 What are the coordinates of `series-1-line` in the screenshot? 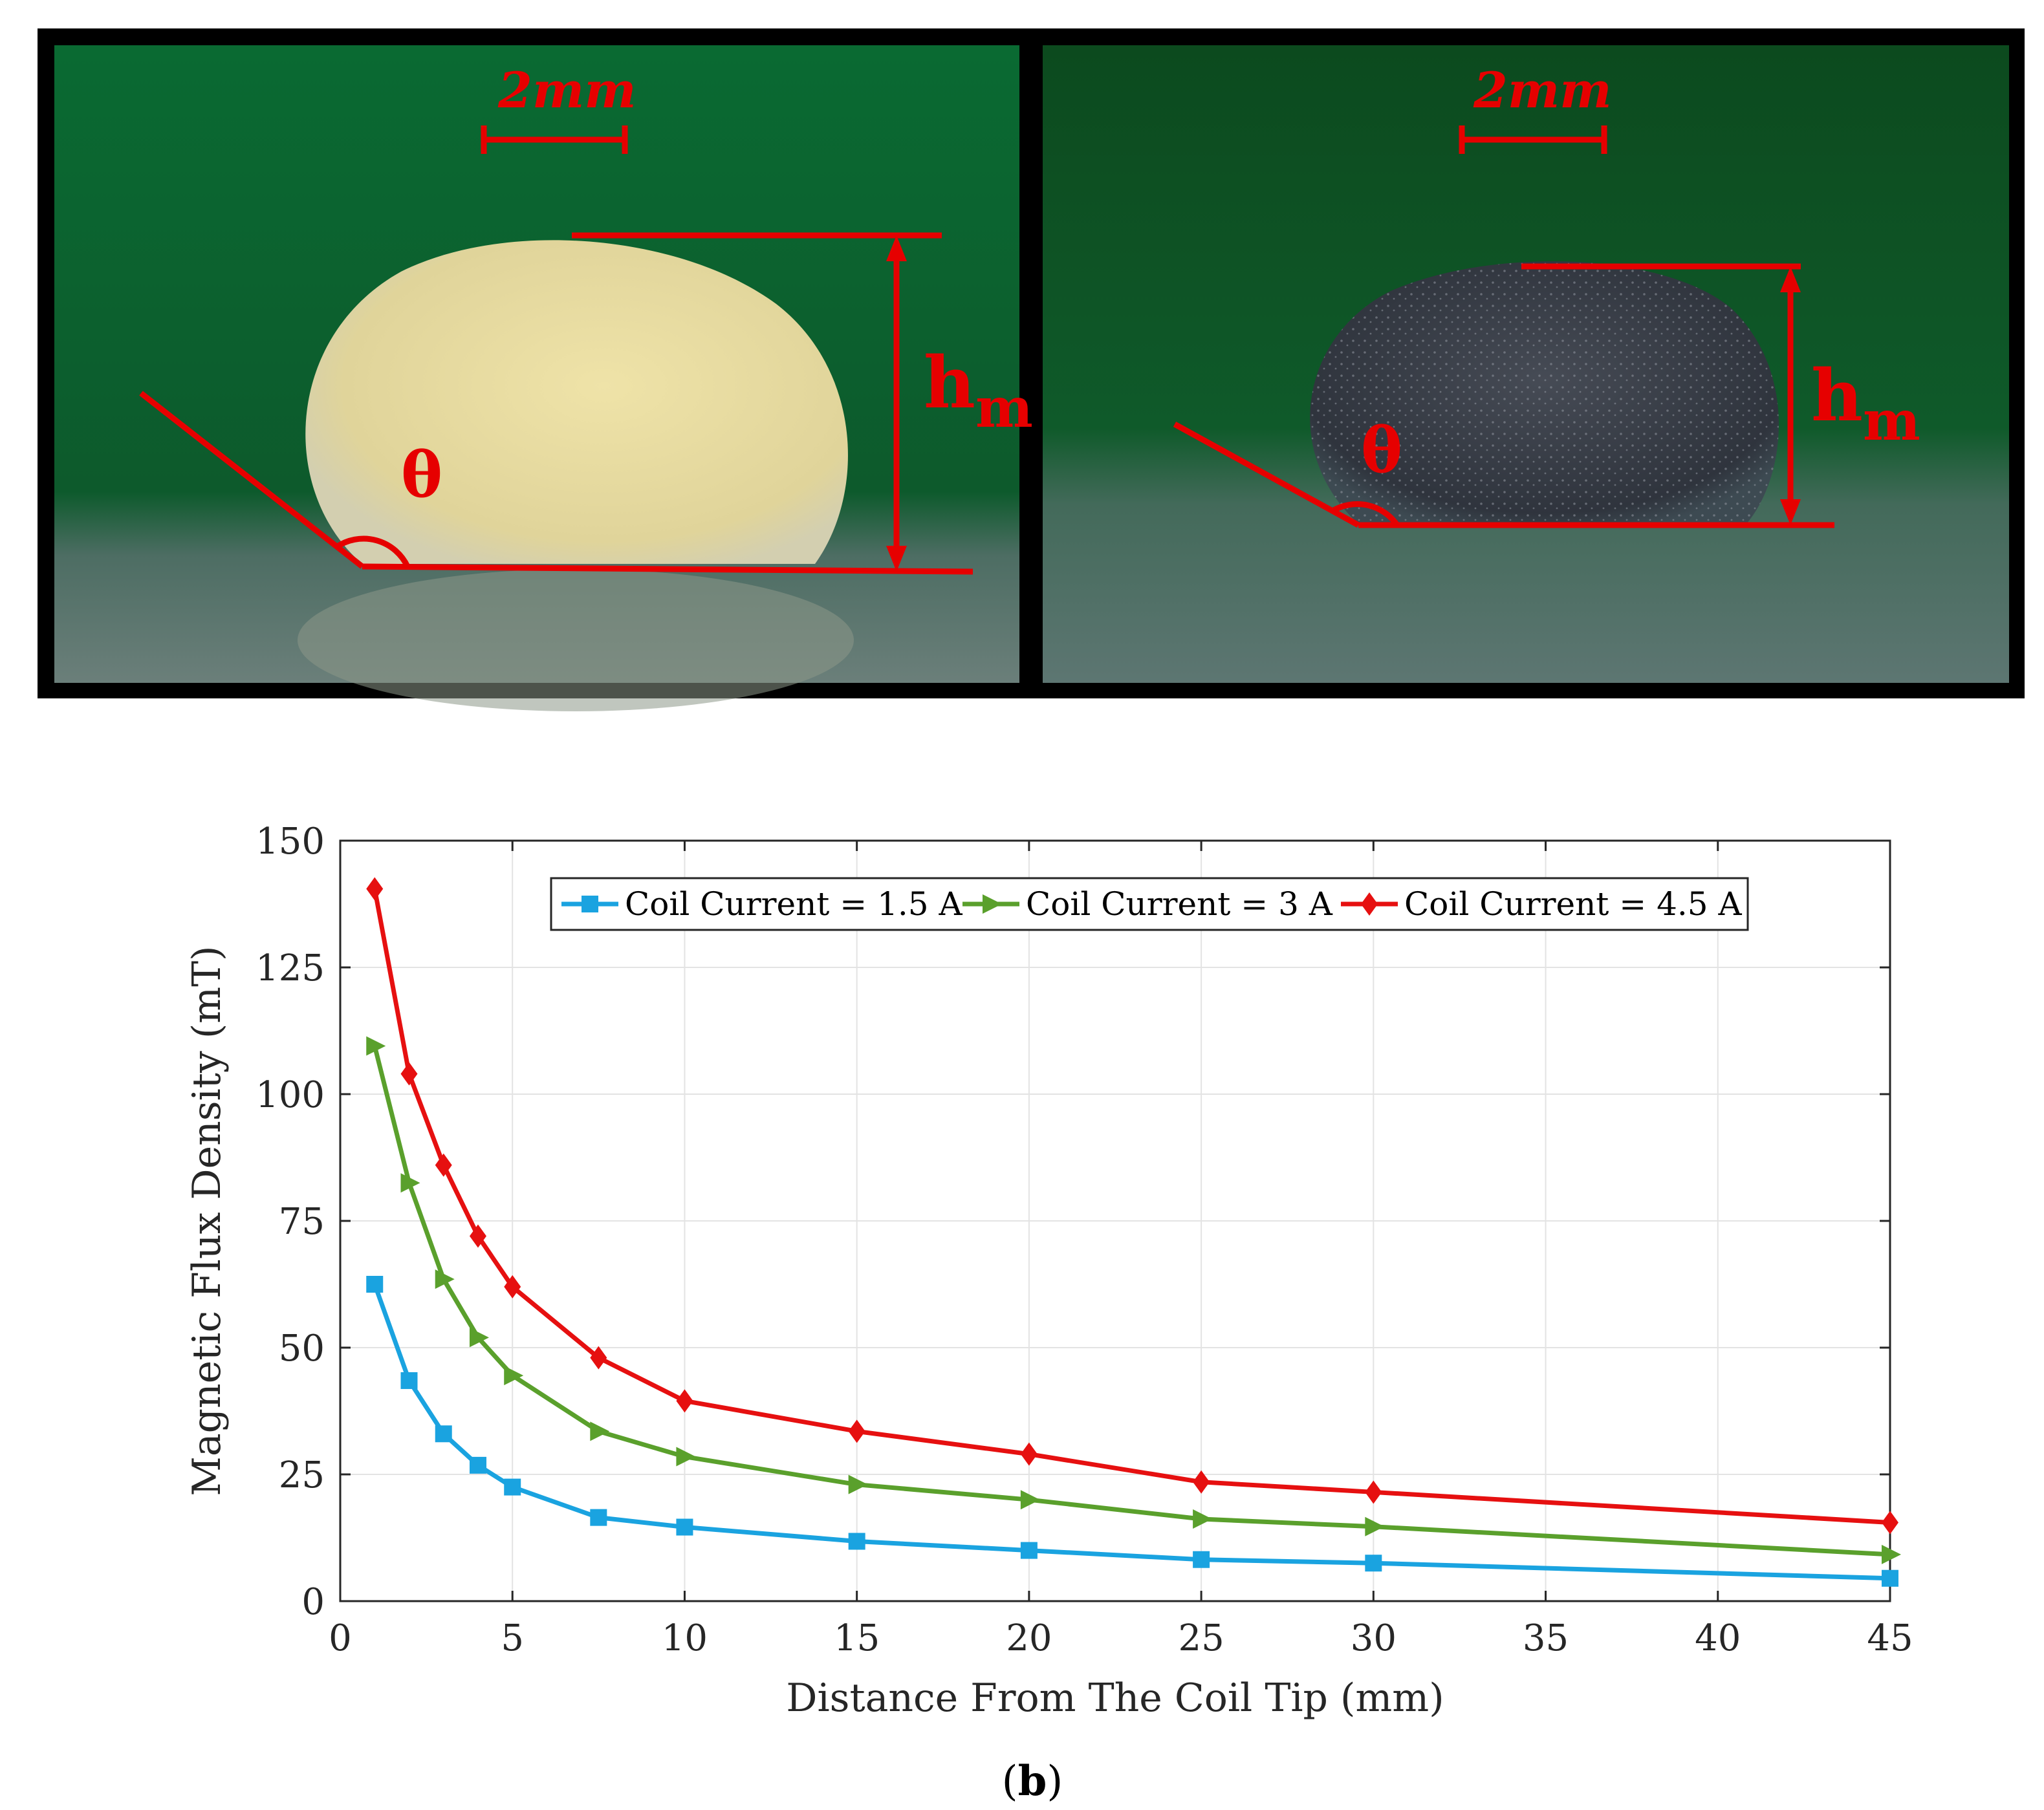 It's located at (1131, 1432).